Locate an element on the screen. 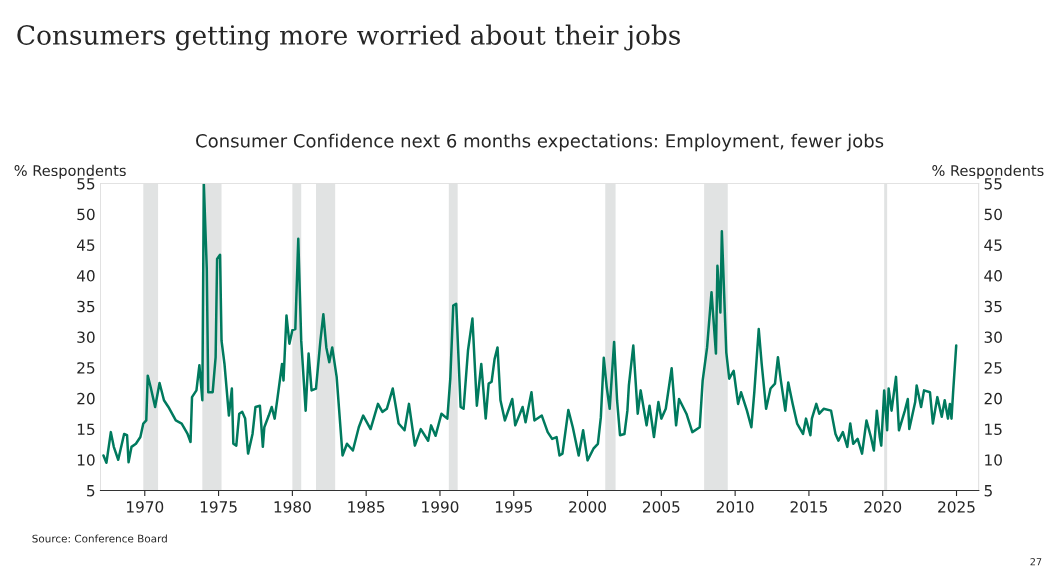 The width and height of the screenshot is (1058, 577). x-tick-label: 2000 is located at coordinates (587, 507).